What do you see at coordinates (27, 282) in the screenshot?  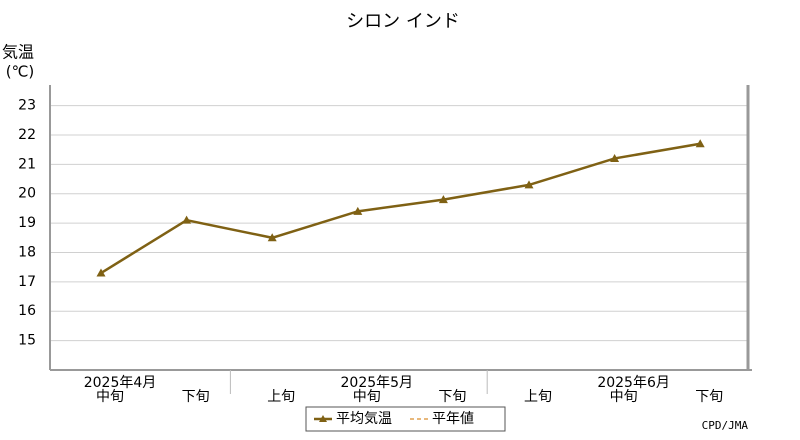 I see `y-tick-label: 17` at bounding box center [27, 282].